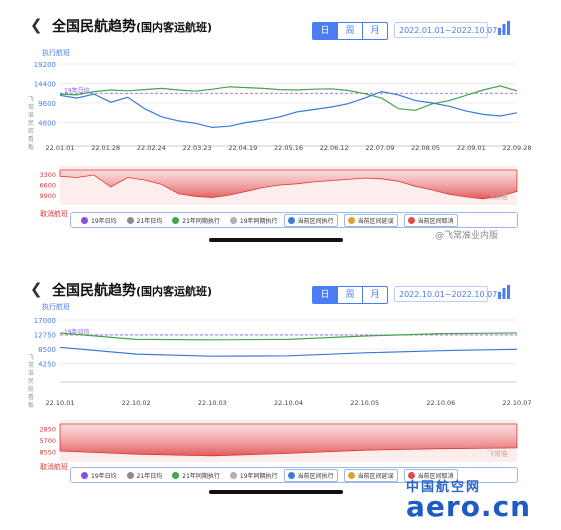 The width and height of the screenshot is (561, 530). What do you see at coordinates (288, 440) in the screenshot?
I see `cancel-area` at bounding box center [288, 440].